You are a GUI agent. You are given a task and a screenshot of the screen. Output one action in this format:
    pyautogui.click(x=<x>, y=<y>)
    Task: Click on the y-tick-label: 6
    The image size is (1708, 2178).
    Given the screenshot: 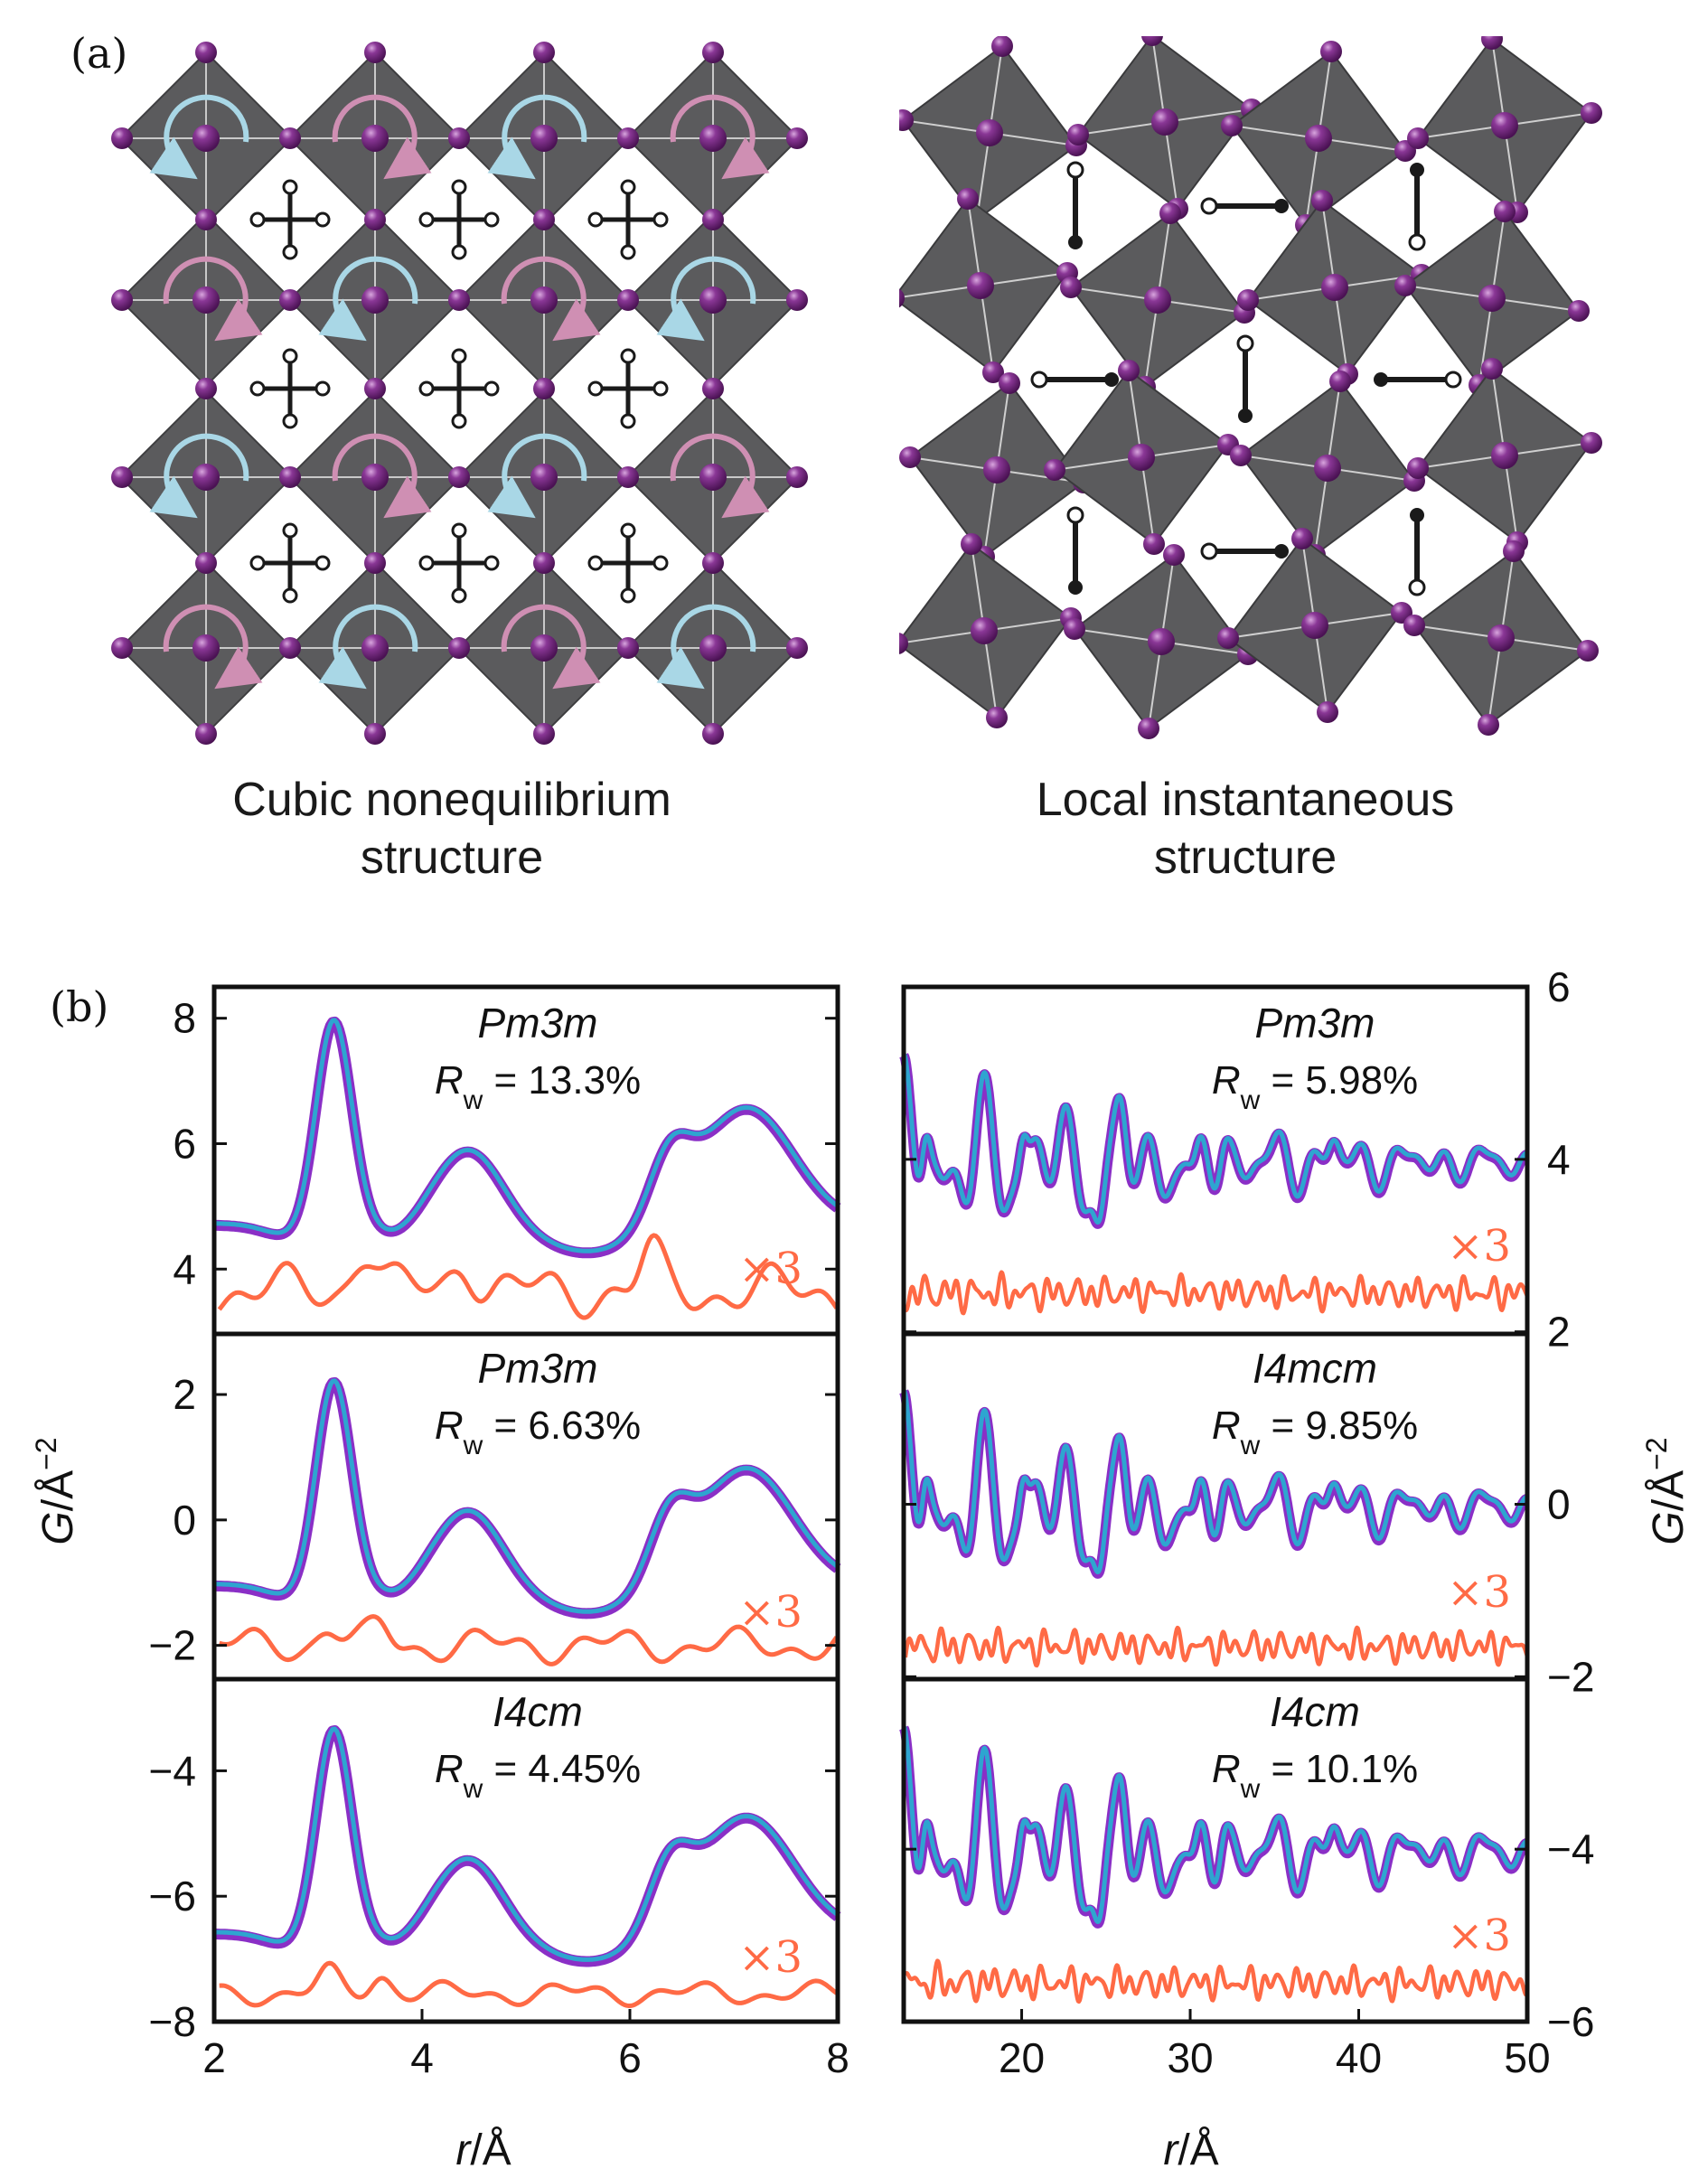 What is the action you would take?
    pyautogui.click(x=1559, y=986)
    